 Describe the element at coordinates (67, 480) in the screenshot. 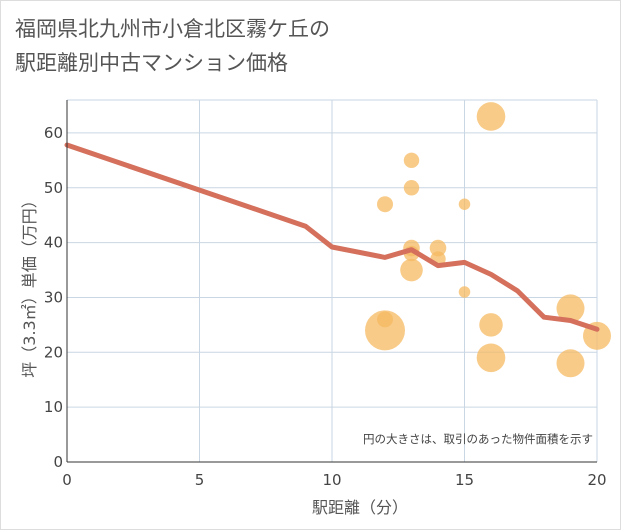

I see `x-tick-label: 0` at that location.